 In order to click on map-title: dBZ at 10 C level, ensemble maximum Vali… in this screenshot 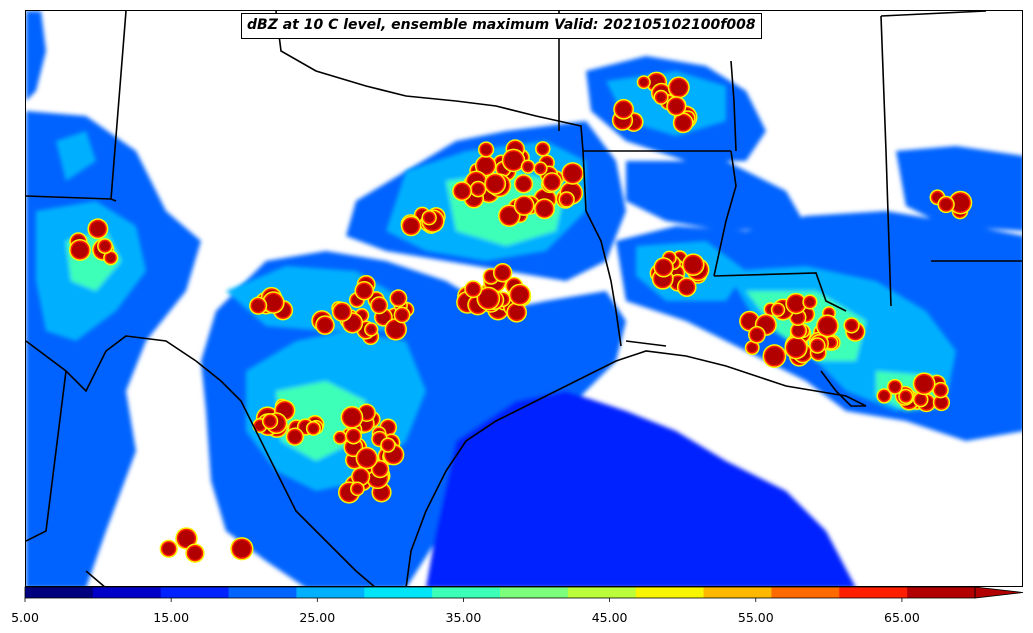, I will do `click(501, 26)`.